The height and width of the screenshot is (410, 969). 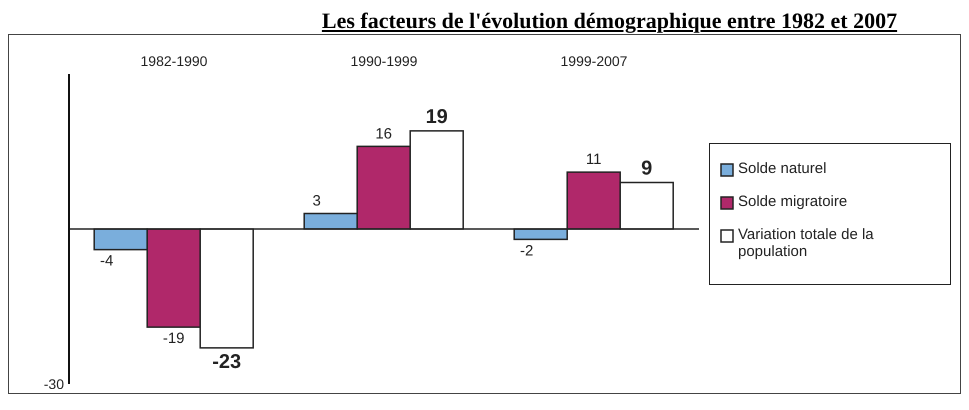 What do you see at coordinates (107, 261) in the screenshot?
I see `data-label: -4` at bounding box center [107, 261].